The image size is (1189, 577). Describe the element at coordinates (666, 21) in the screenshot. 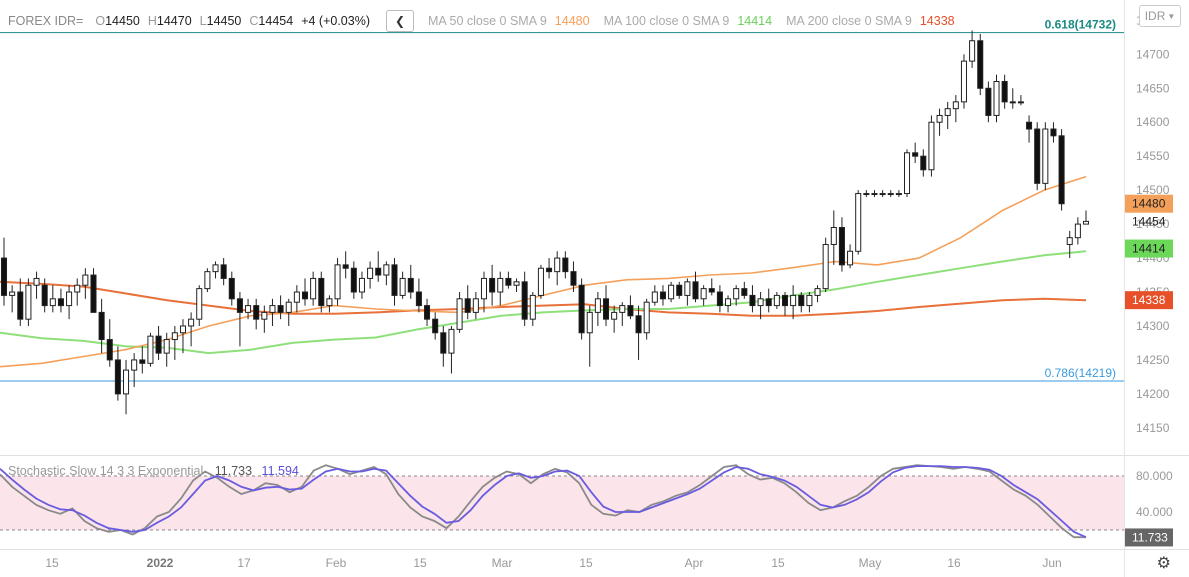

I see `ma100-label: MA 100 close 0 SMA 9` at that location.